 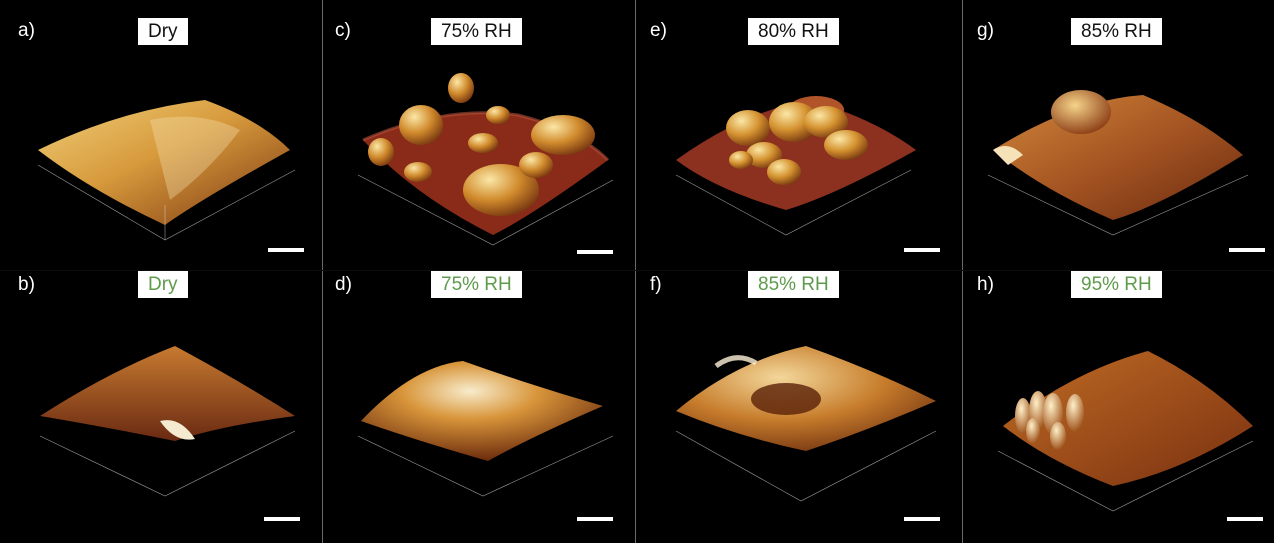 What do you see at coordinates (806, 424) in the screenshot?
I see `afm-surface-f` at bounding box center [806, 424].